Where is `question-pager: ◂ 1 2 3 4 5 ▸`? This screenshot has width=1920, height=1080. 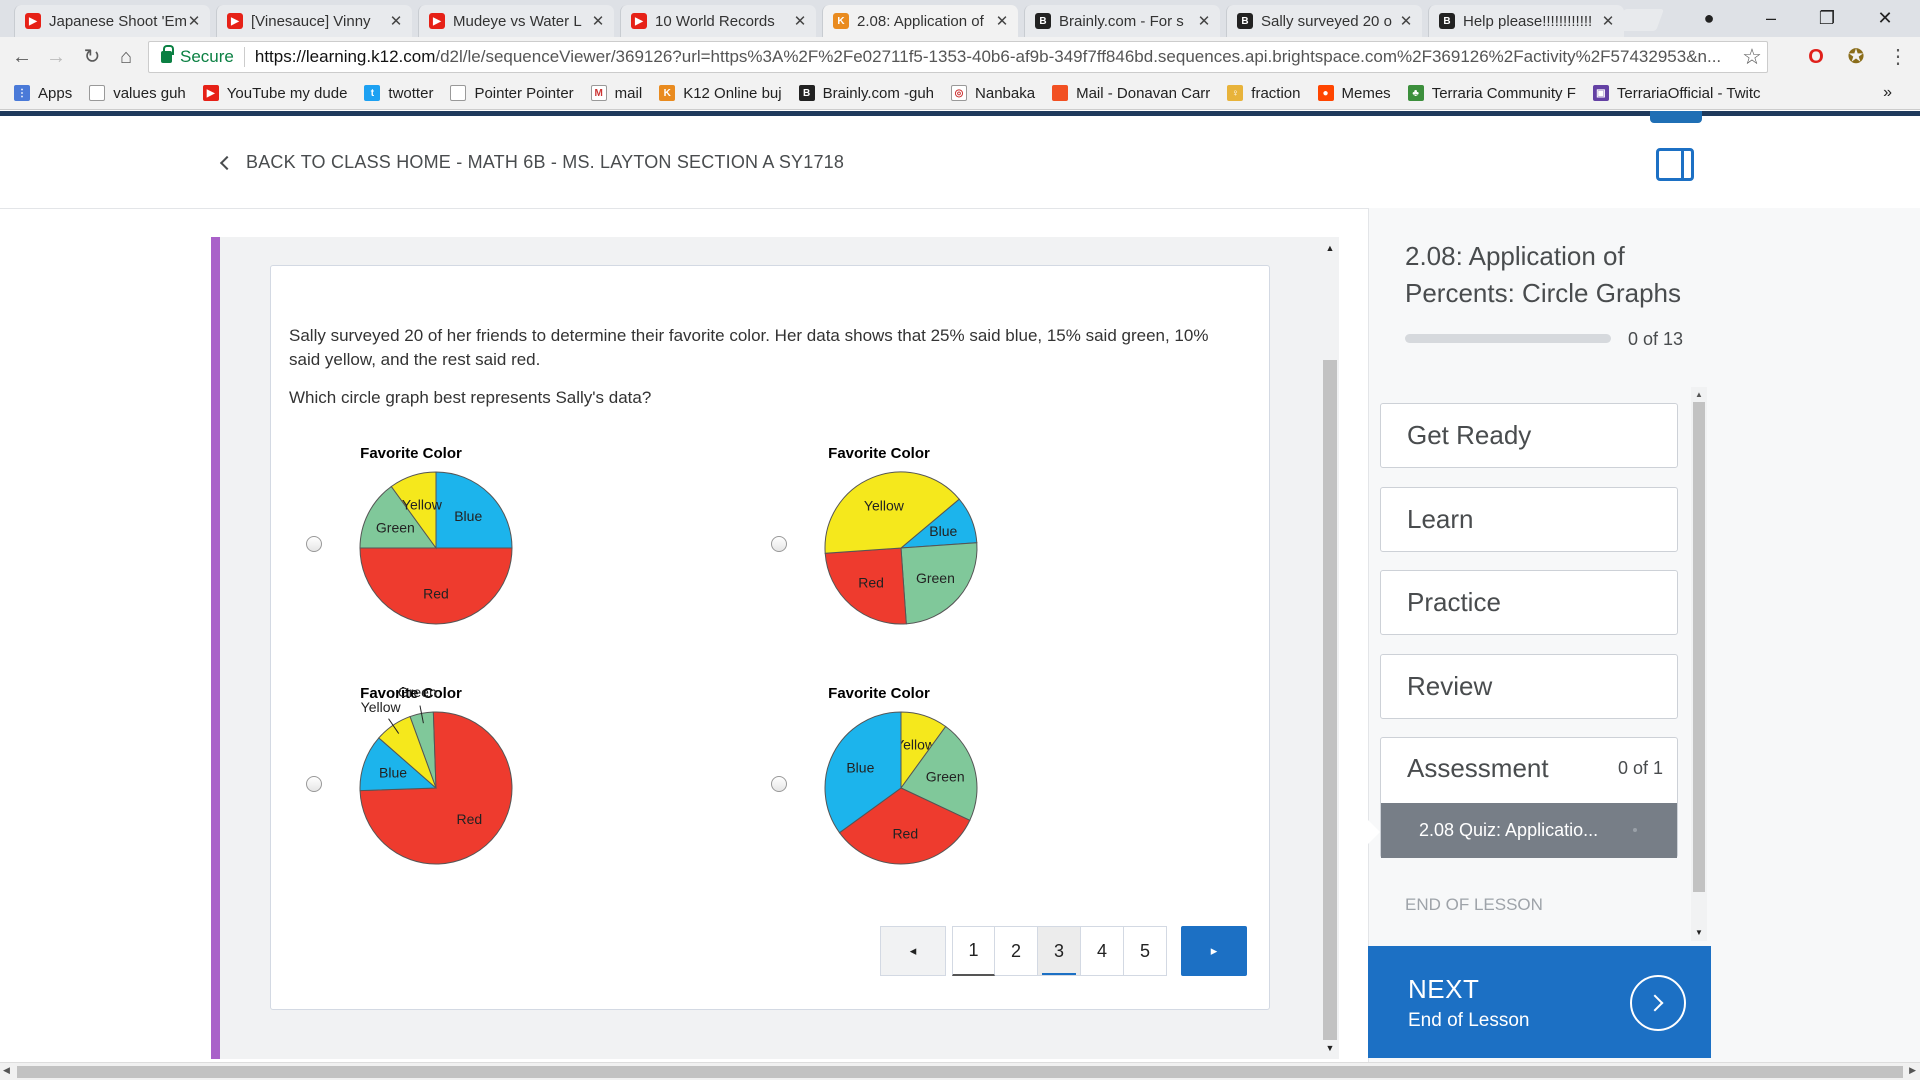
question-pager: ◂ 1 2 3 4 5 ▸ is located at coordinates (1063, 951).